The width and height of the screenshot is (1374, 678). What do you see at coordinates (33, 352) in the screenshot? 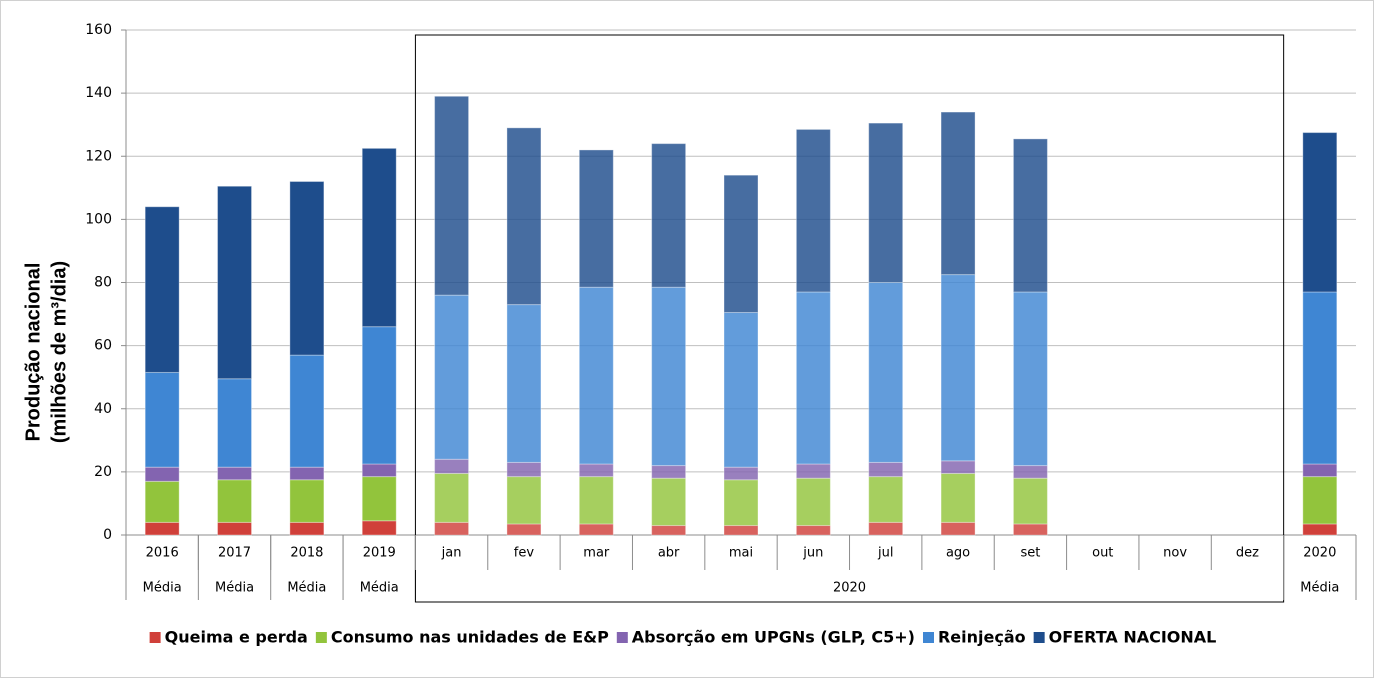
I see `y-axis-label: Produção nacional` at bounding box center [33, 352].